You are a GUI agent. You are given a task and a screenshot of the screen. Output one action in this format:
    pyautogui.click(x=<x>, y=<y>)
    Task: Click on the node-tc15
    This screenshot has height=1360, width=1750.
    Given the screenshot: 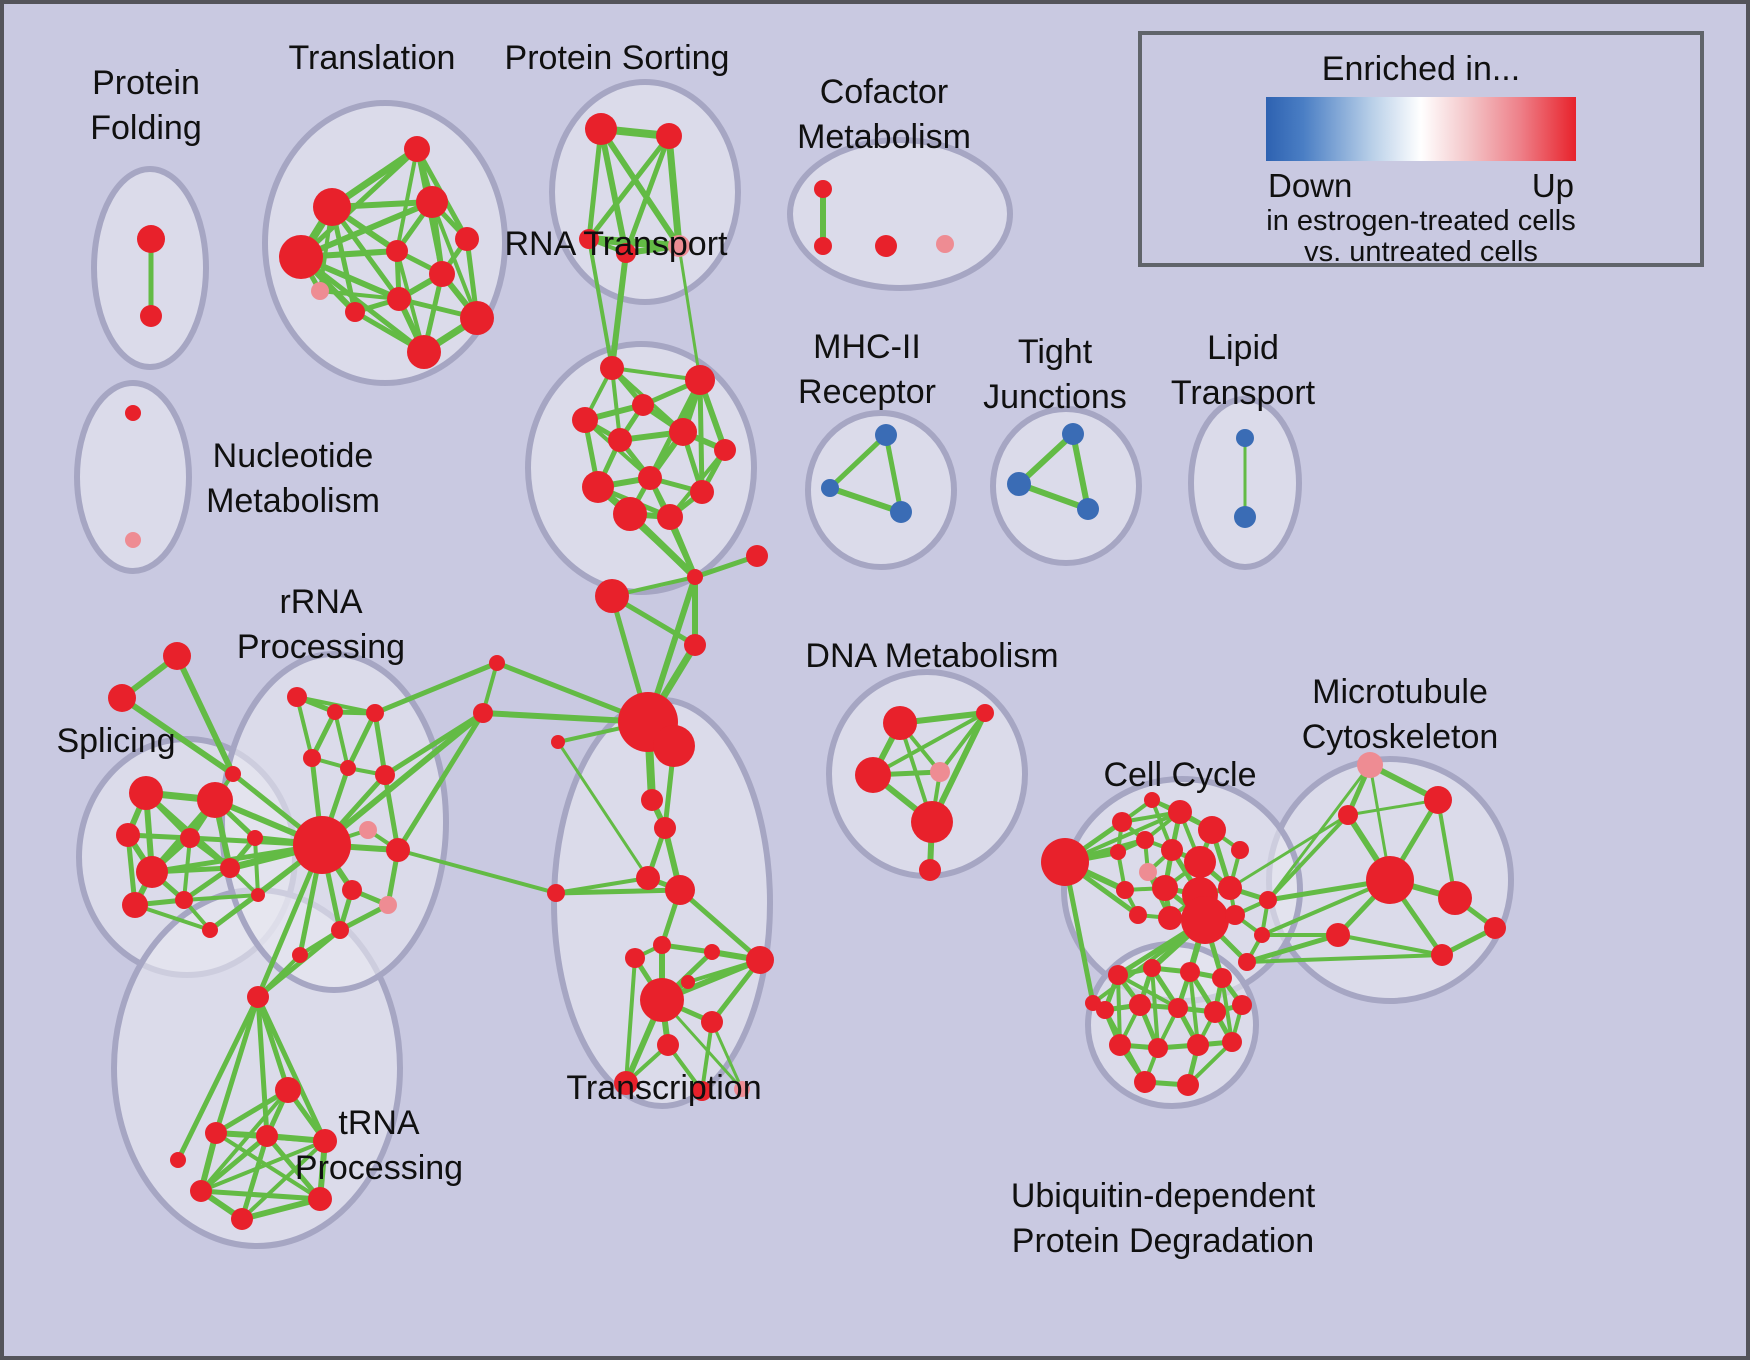 What is the action you would take?
    pyautogui.click(x=742, y=1089)
    